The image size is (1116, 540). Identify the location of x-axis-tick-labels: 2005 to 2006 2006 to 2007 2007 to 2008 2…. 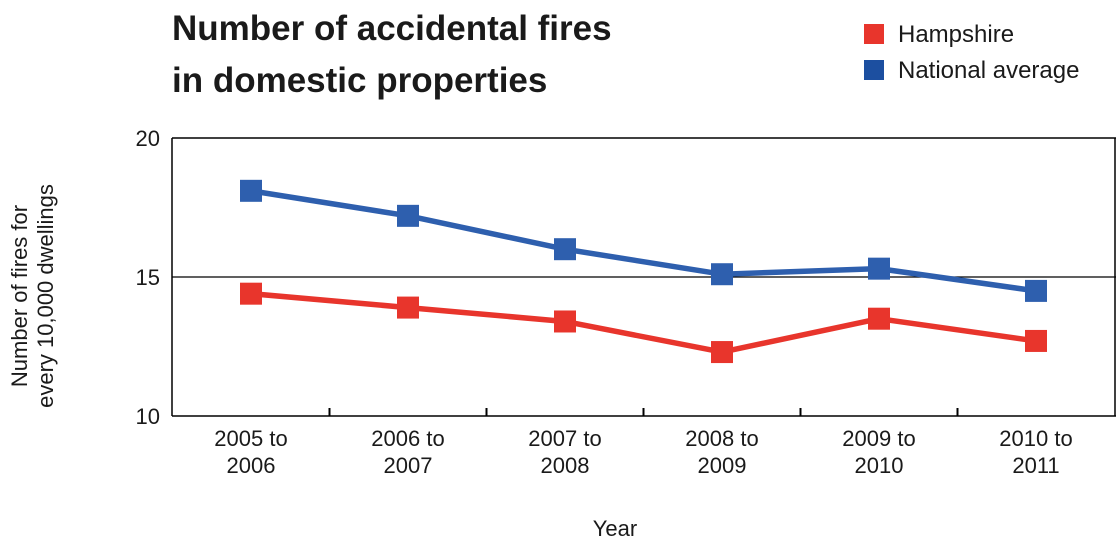
(643, 452).